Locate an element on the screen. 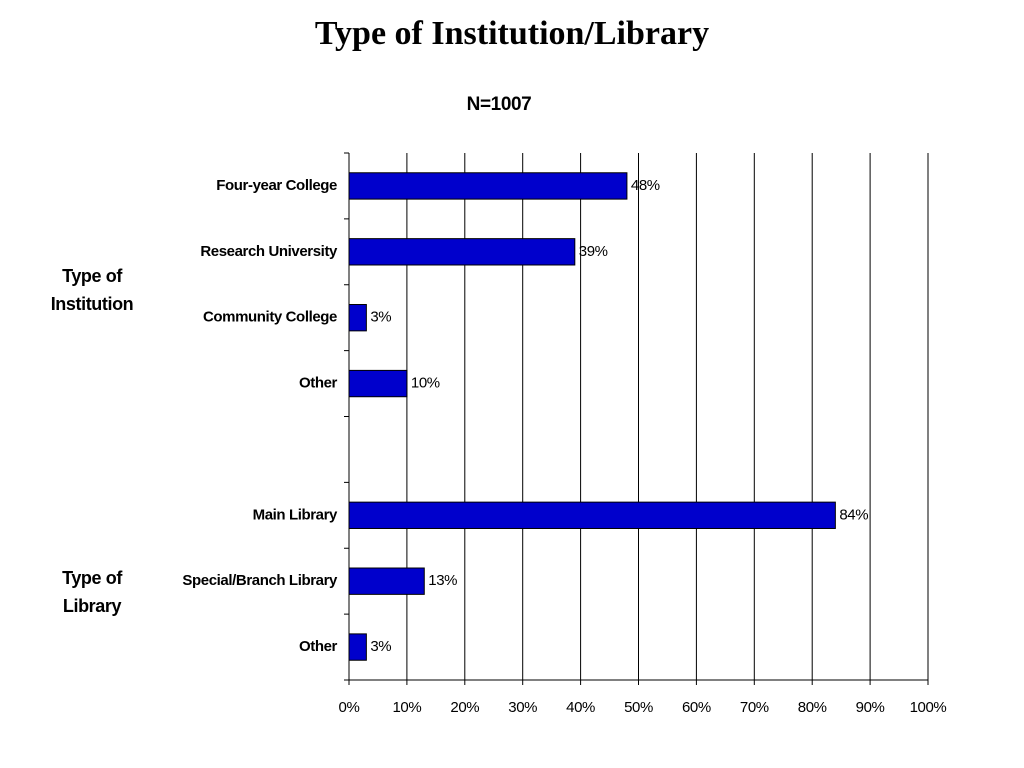  x-tick-label: 40% is located at coordinates (580, 707).